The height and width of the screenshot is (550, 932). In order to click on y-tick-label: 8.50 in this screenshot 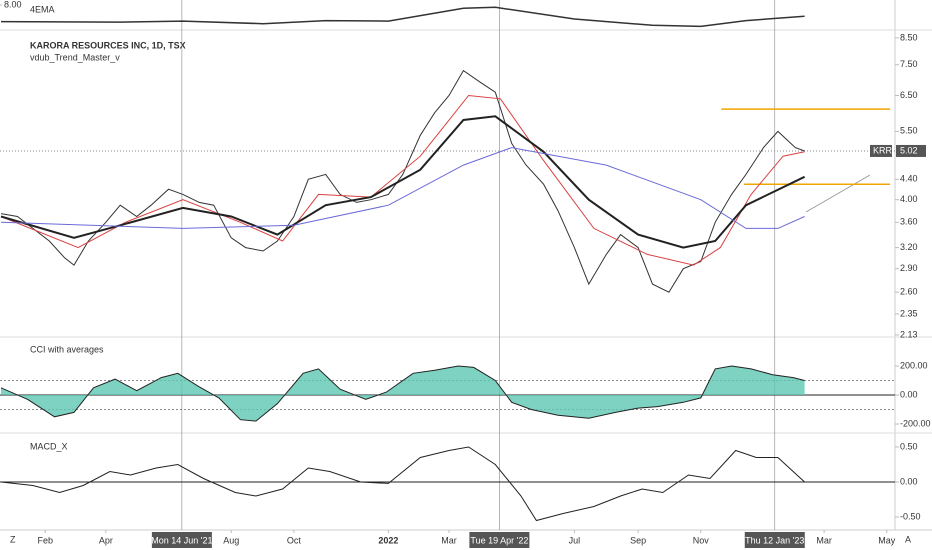, I will do `click(909, 37)`.